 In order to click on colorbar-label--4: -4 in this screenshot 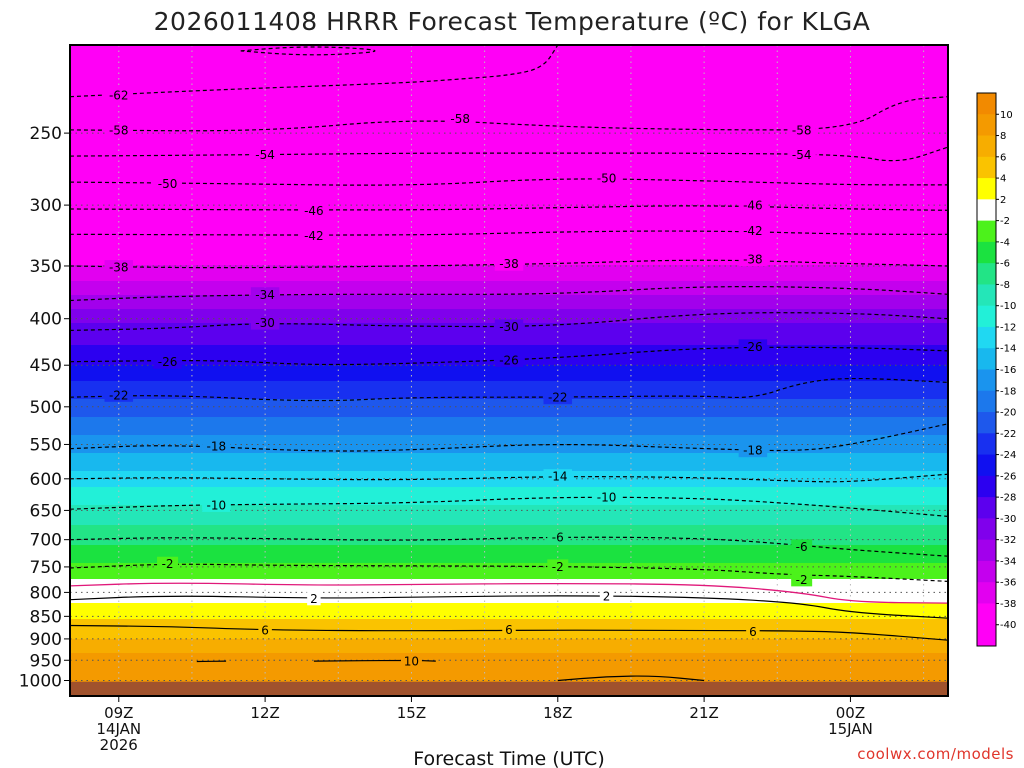, I will do `click(1005, 242)`.